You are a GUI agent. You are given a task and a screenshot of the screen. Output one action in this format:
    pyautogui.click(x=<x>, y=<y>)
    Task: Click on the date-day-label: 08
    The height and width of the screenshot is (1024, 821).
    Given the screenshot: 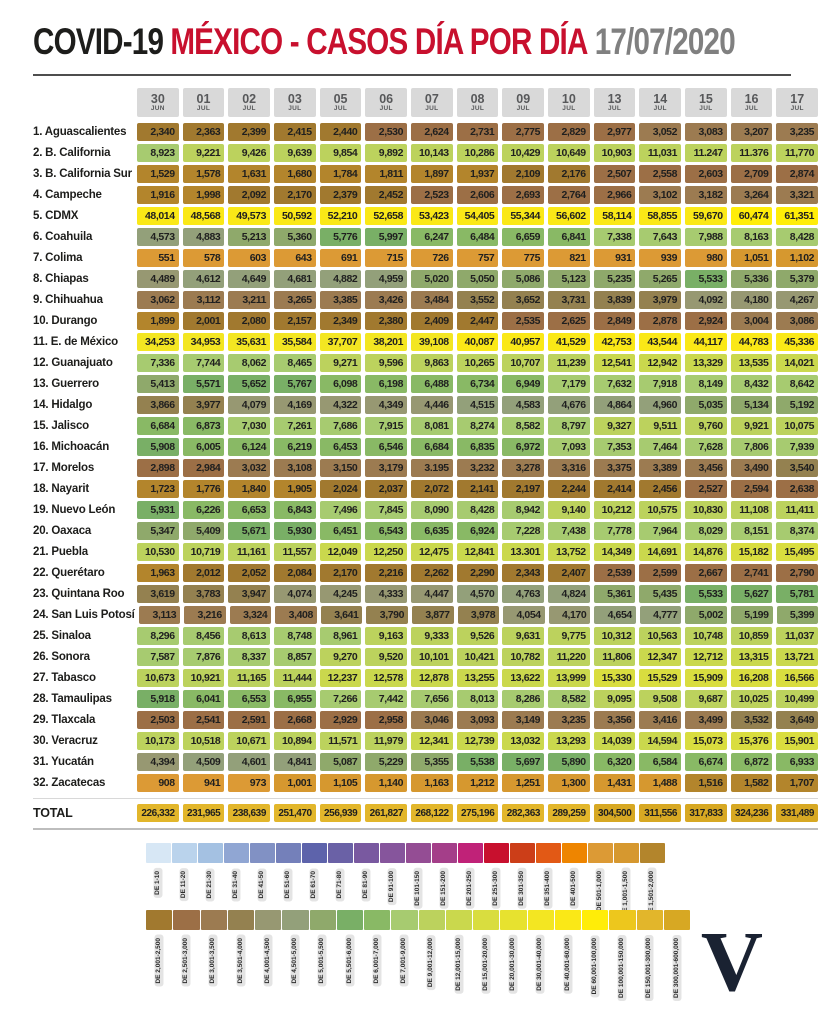 What is the action you would take?
    pyautogui.click(x=477, y=98)
    